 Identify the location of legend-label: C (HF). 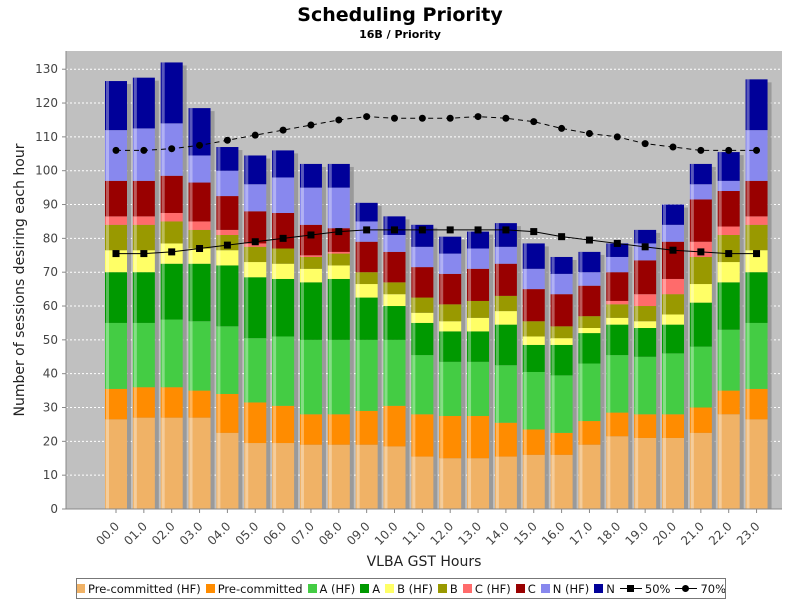
(492, 588).